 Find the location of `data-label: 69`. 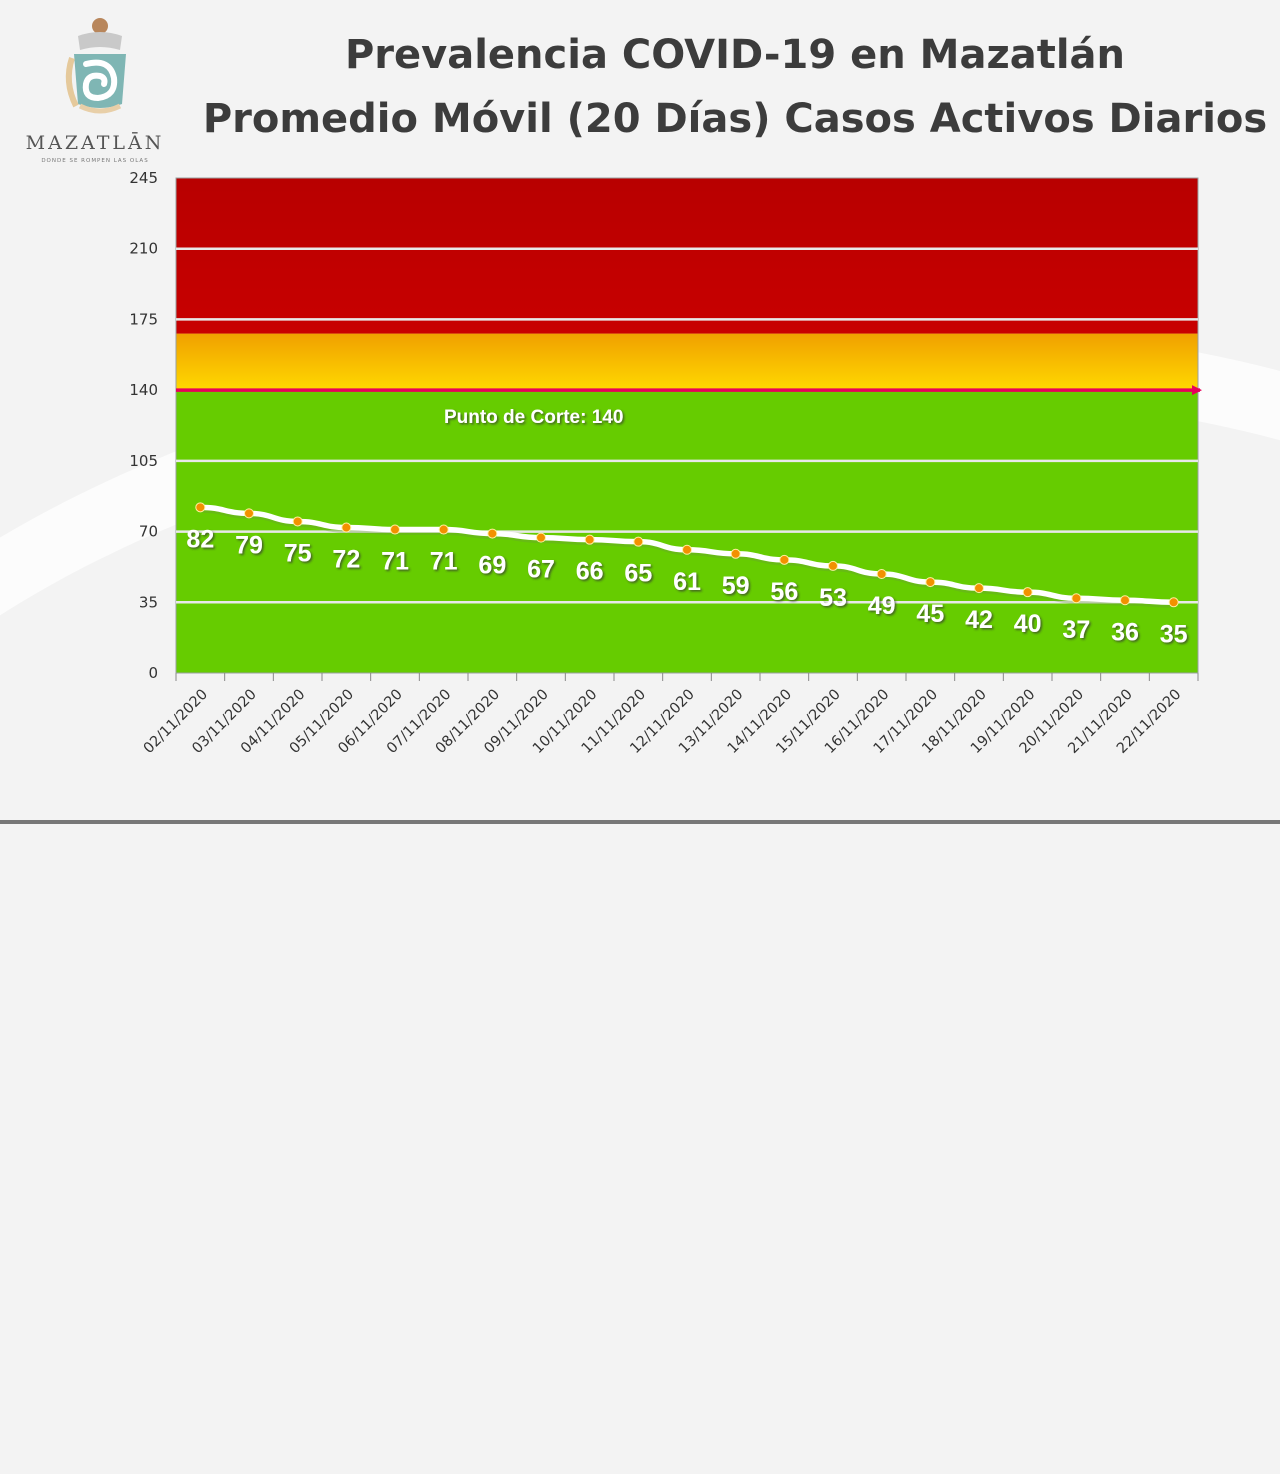

data-label: 69 is located at coordinates (492, 566).